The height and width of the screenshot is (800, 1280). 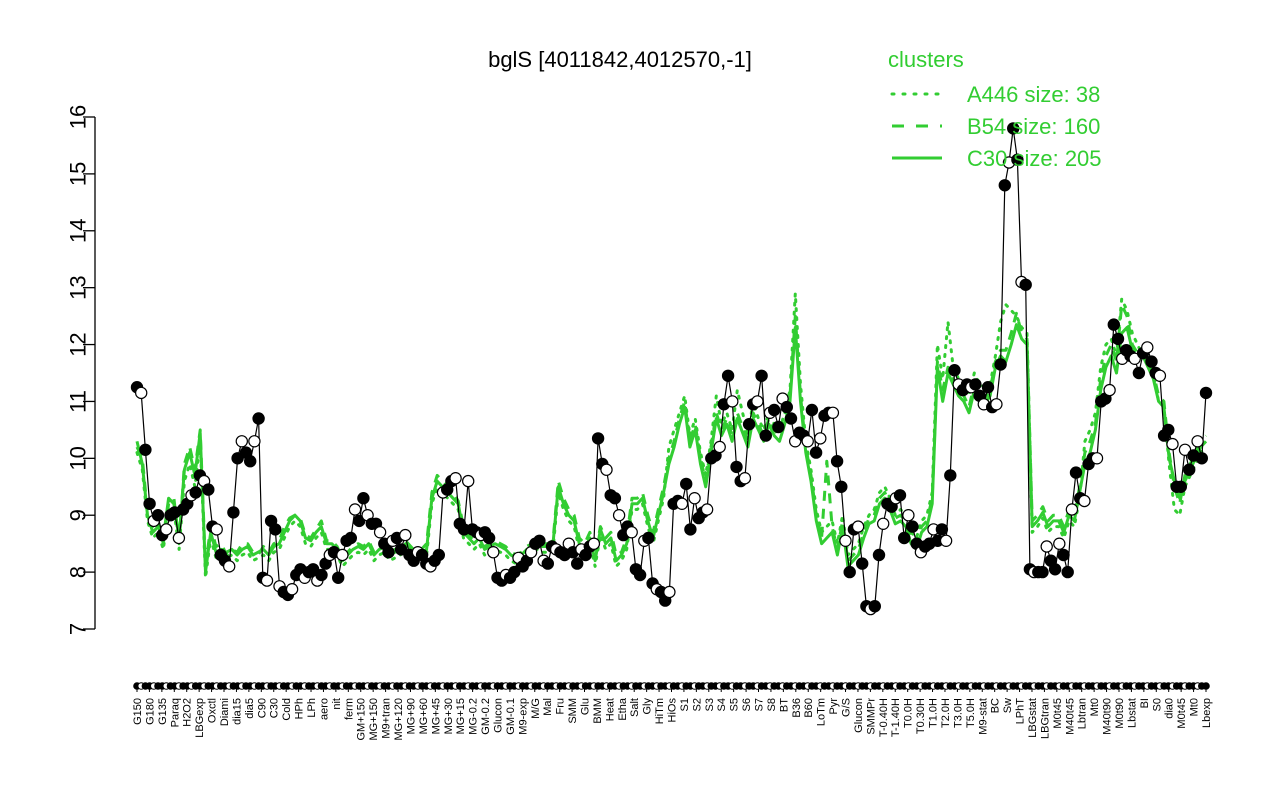 I want to click on x-tick-label: SMMPr, so click(x=871, y=716).